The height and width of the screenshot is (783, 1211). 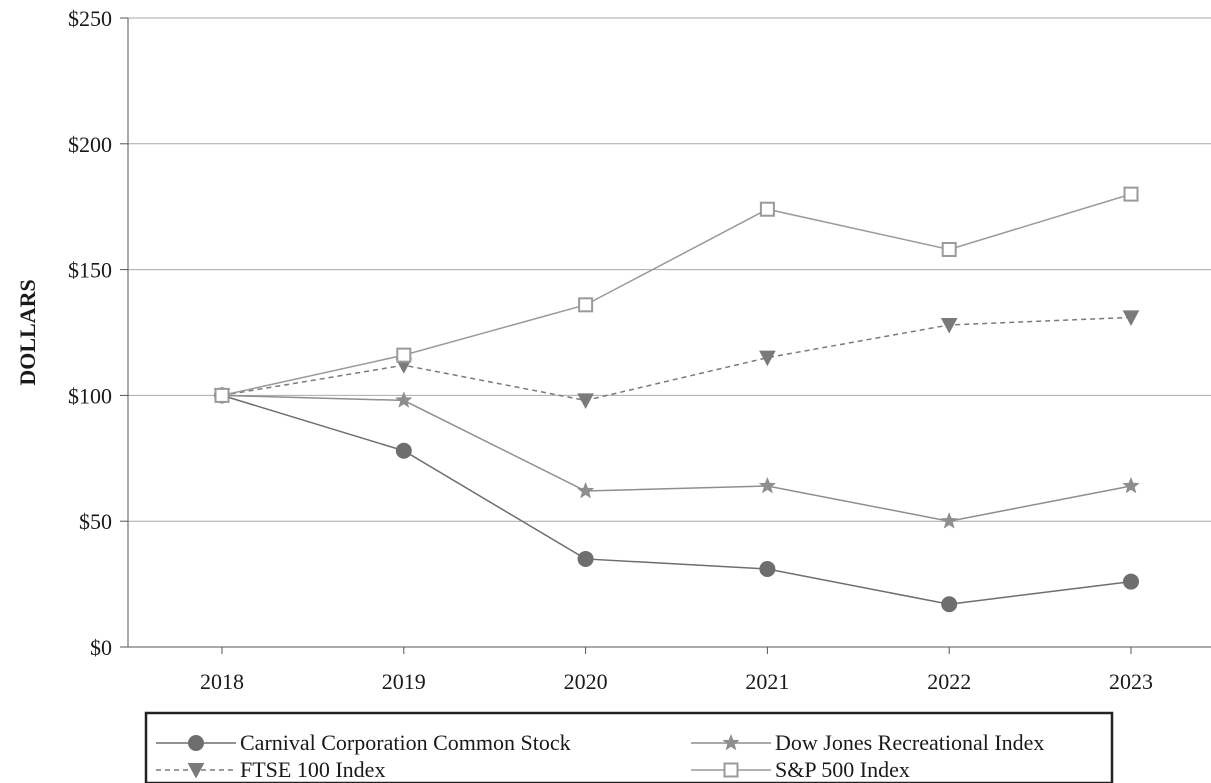 What do you see at coordinates (95, 521) in the screenshot?
I see `y-tick-label: $50` at bounding box center [95, 521].